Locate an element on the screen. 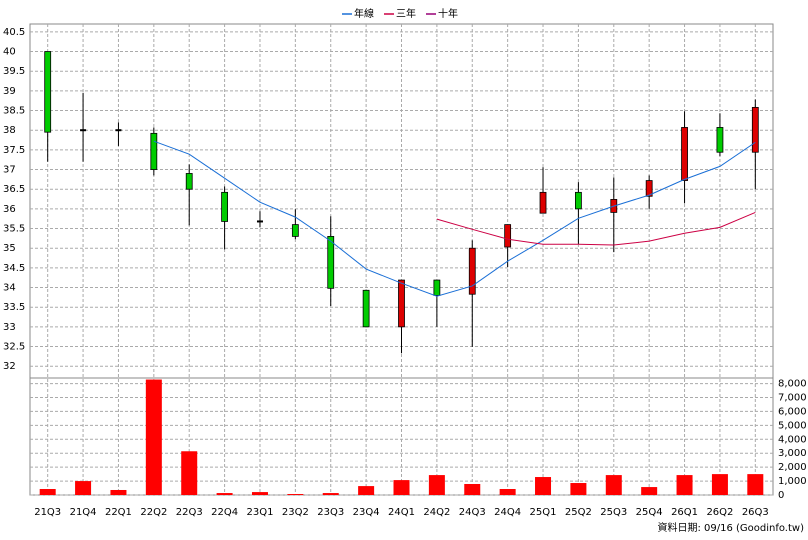 The height and width of the screenshot is (540, 808). y-tick-label: 37.5 is located at coordinates (14, 150).